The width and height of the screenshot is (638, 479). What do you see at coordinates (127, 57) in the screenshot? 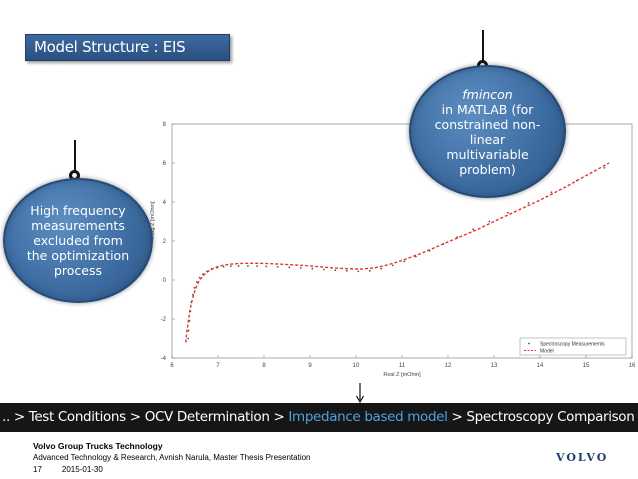
I see `slide-title: Model Structure : EIS Fitting` at bounding box center [127, 57].